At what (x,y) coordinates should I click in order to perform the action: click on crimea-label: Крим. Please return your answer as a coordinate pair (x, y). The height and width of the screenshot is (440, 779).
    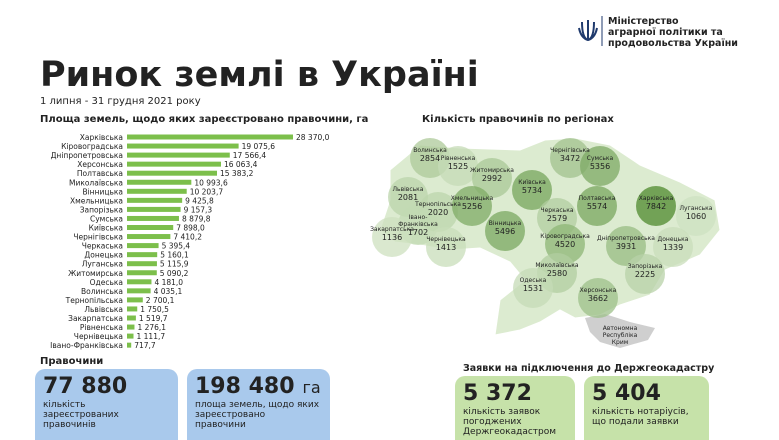
    Looking at the image, I should click on (620, 342).